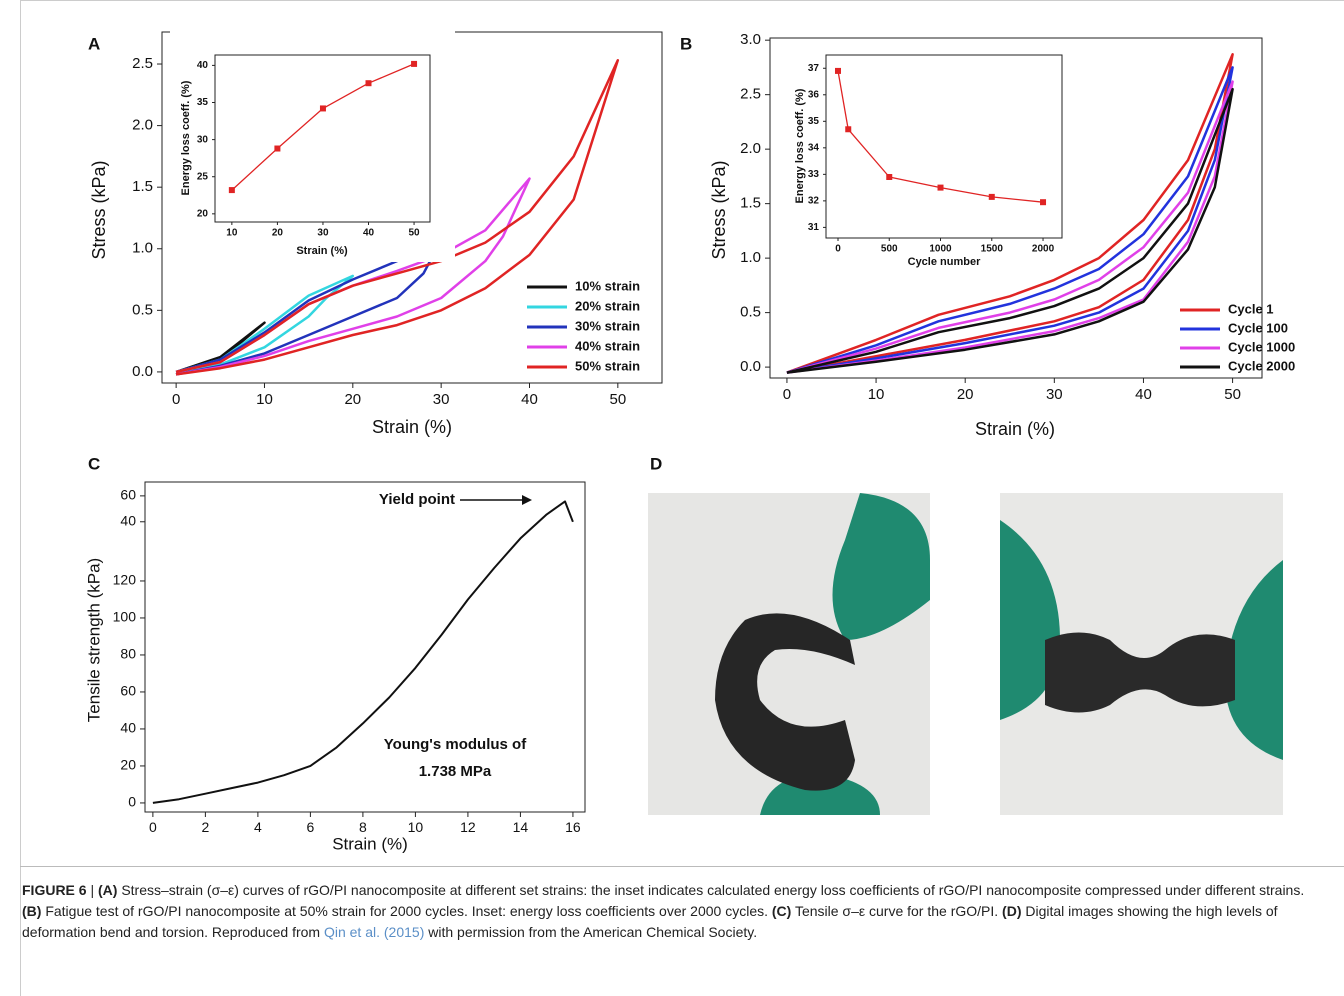  What do you see at coordinates (897, 911) in the screenshot?
I see `caption-text: Tensile σ–ε curve for the rGO/PI.` at bounding box center [897, 911].